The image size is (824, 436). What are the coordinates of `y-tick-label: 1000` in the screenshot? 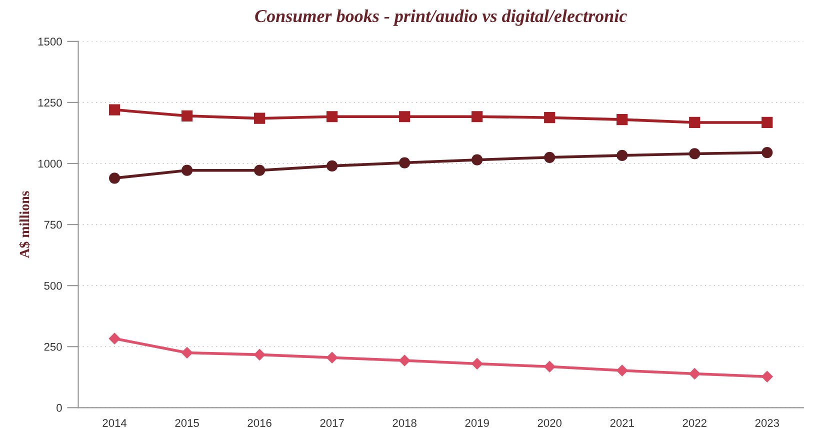 It's located at (50, 164).